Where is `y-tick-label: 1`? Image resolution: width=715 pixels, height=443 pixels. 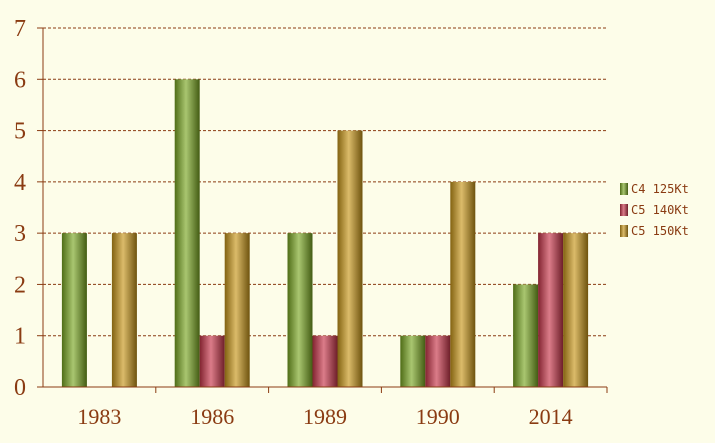
y-tick-label: 1 is located at coordinates (20, 337).